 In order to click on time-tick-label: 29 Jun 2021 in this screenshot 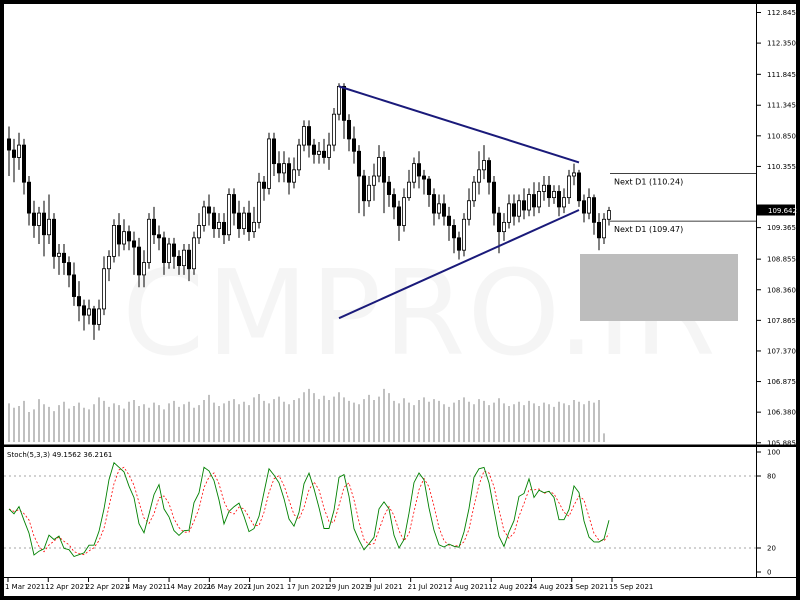, I will do `click(348, 587)`.